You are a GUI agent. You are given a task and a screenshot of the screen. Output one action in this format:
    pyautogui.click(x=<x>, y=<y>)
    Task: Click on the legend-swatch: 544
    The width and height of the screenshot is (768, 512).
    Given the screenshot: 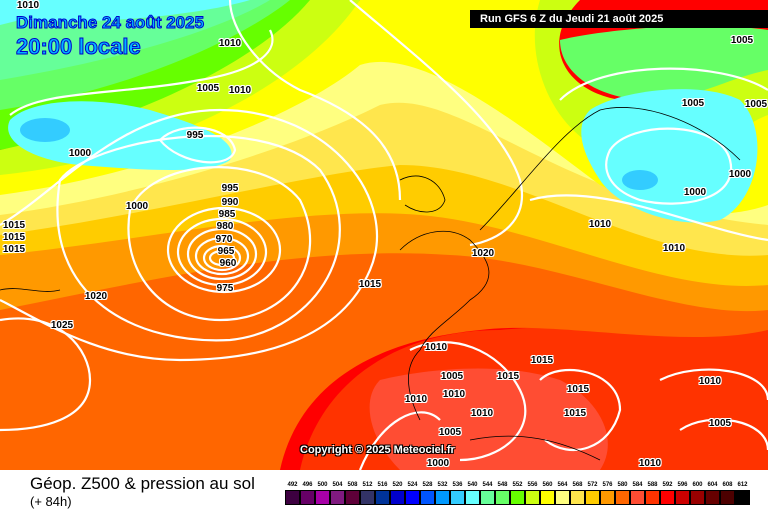 What is the action you would take?
    pyautogui.click(x=487, y=492)
    